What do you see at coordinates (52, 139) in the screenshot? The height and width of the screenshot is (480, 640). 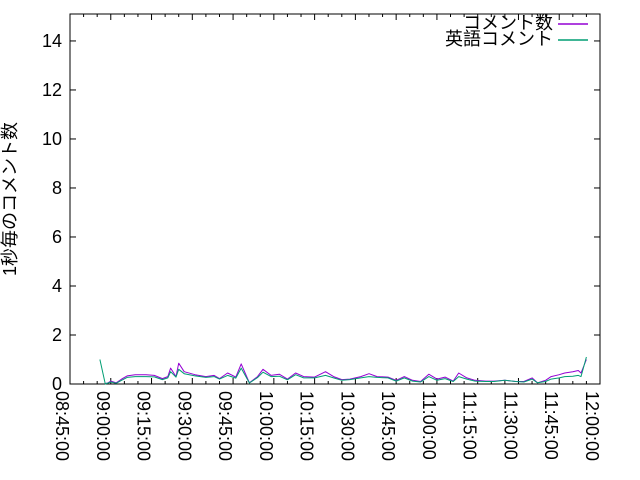 I see `y-tick-label: 10` at bounding box center [52, 139].